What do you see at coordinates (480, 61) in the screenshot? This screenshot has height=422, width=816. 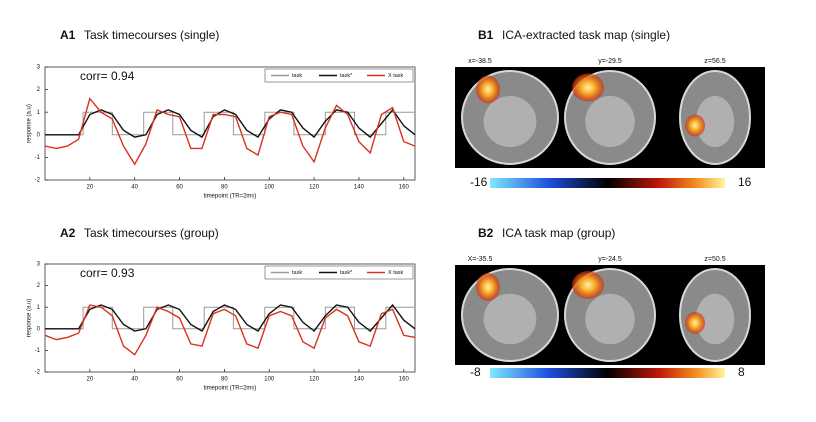 I see `coordinate-label: x=-38.5` at bounding box center [480, 61].